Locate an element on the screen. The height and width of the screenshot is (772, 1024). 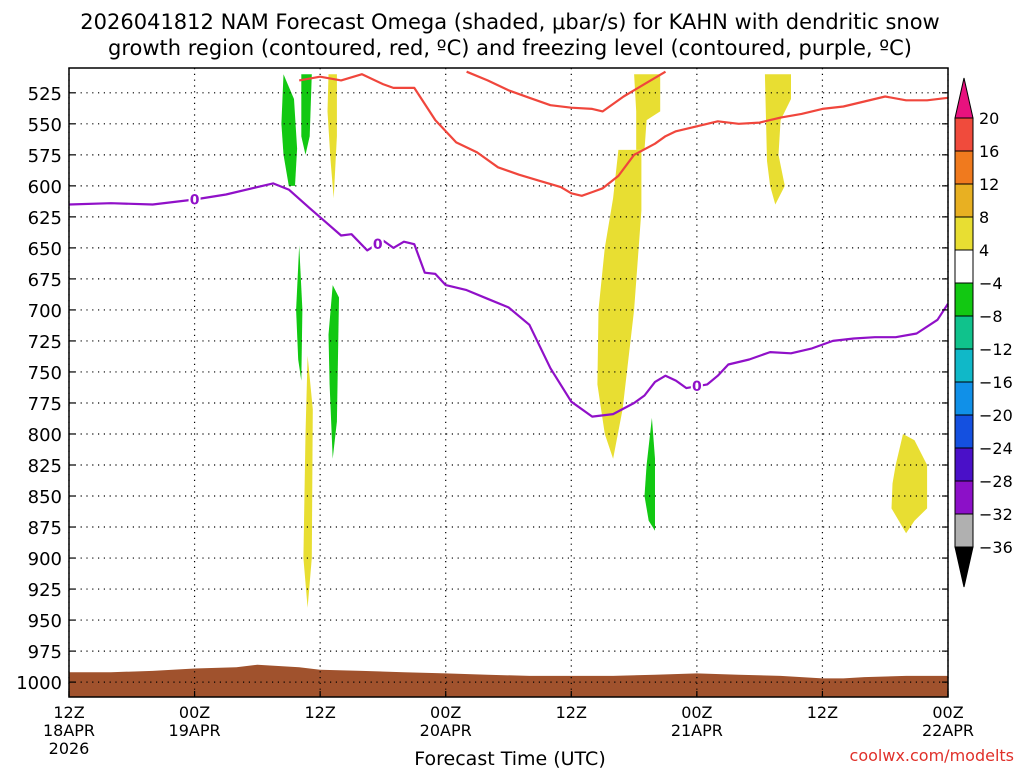
x-tick-label: 21APR is located at coordinates (697, 730).